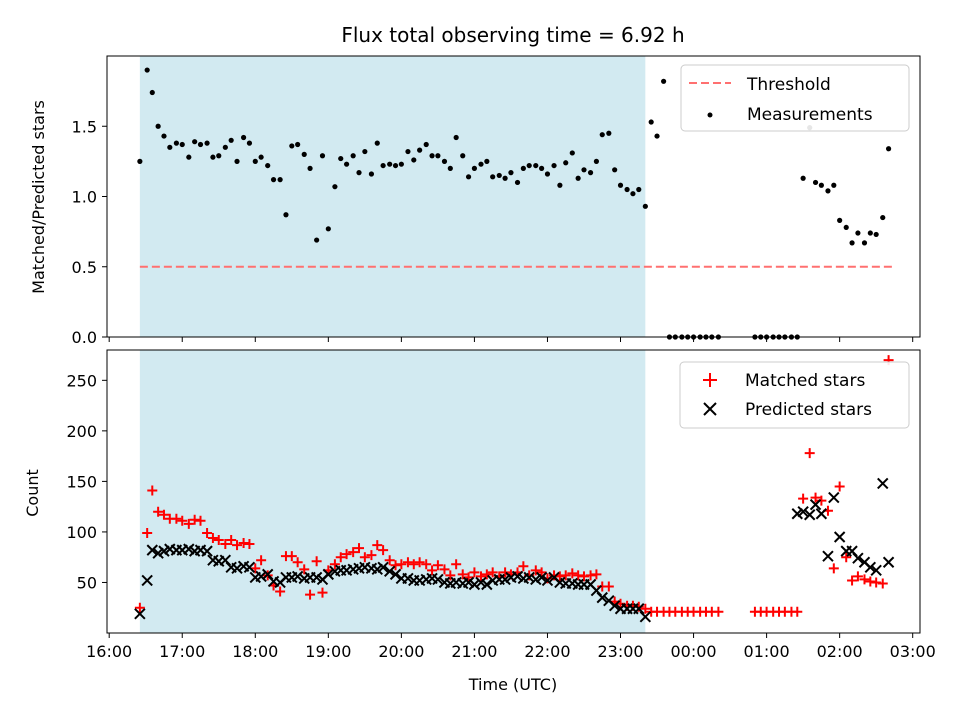 Image resolution: width=960 pixels, height=720 pixels. Describe the element at coordinates (511, 339) in the screenshot. I see `x-axis-ticks-top` at that location.